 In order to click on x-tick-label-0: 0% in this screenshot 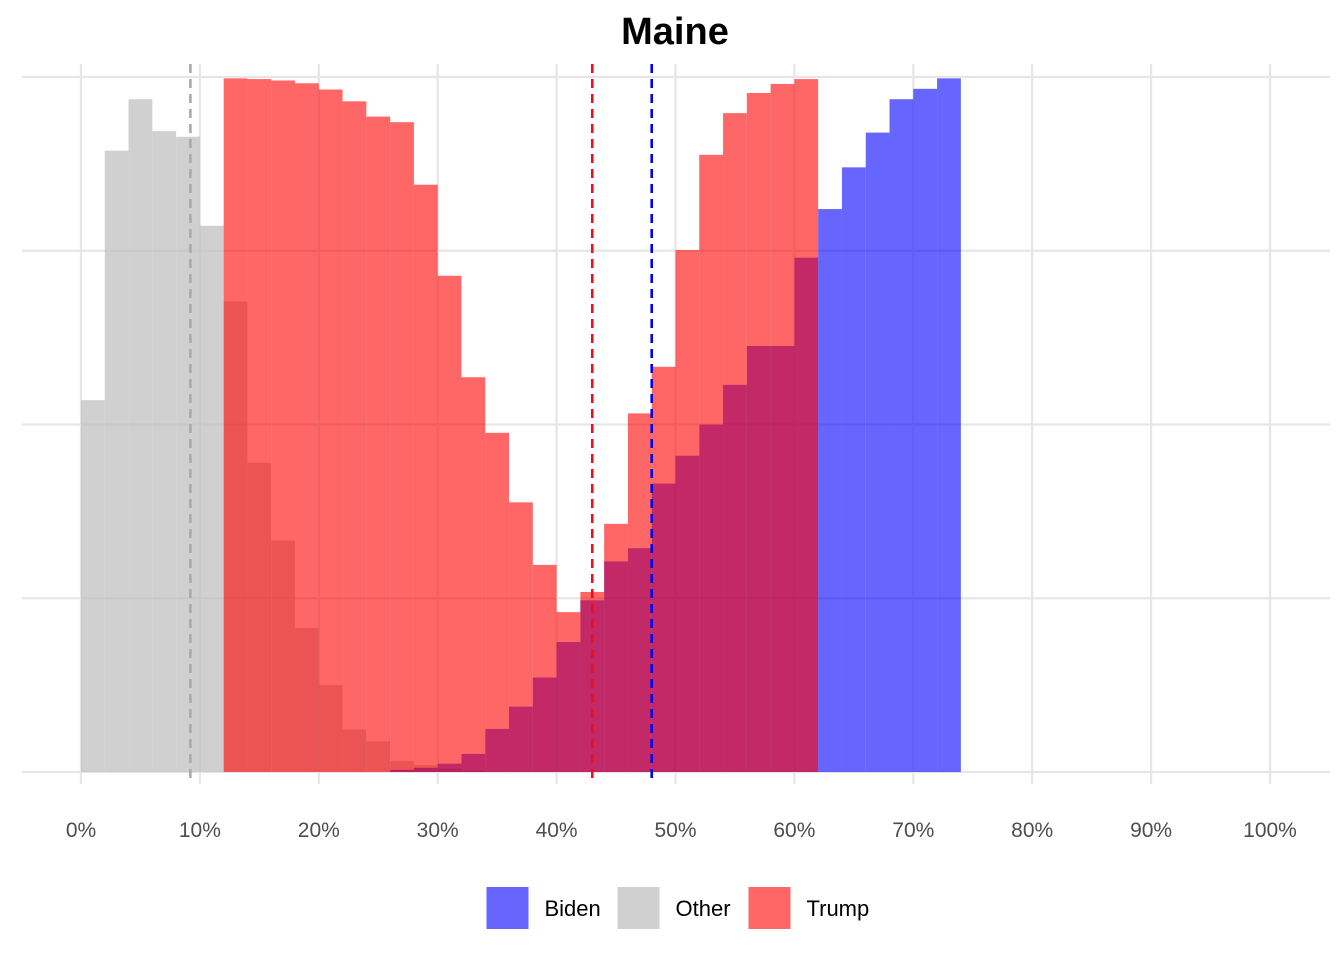, I will do `click(81, 830)`.